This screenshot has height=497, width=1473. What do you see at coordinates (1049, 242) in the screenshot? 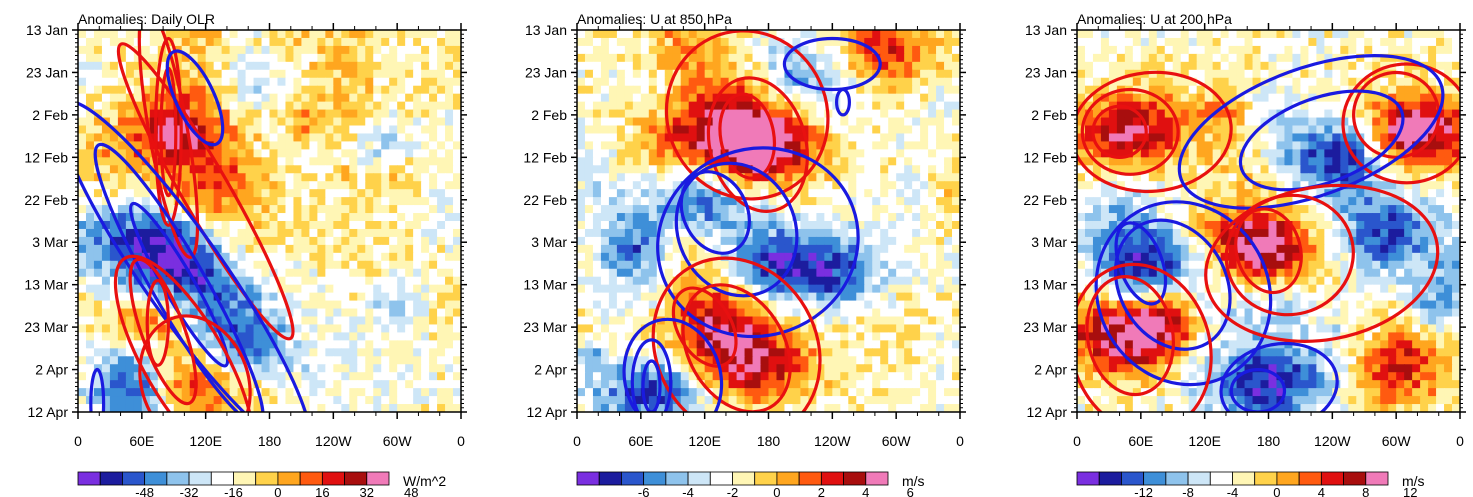
I see `y-tick-label: 3 Mar` at bounding box center [1049, 242].